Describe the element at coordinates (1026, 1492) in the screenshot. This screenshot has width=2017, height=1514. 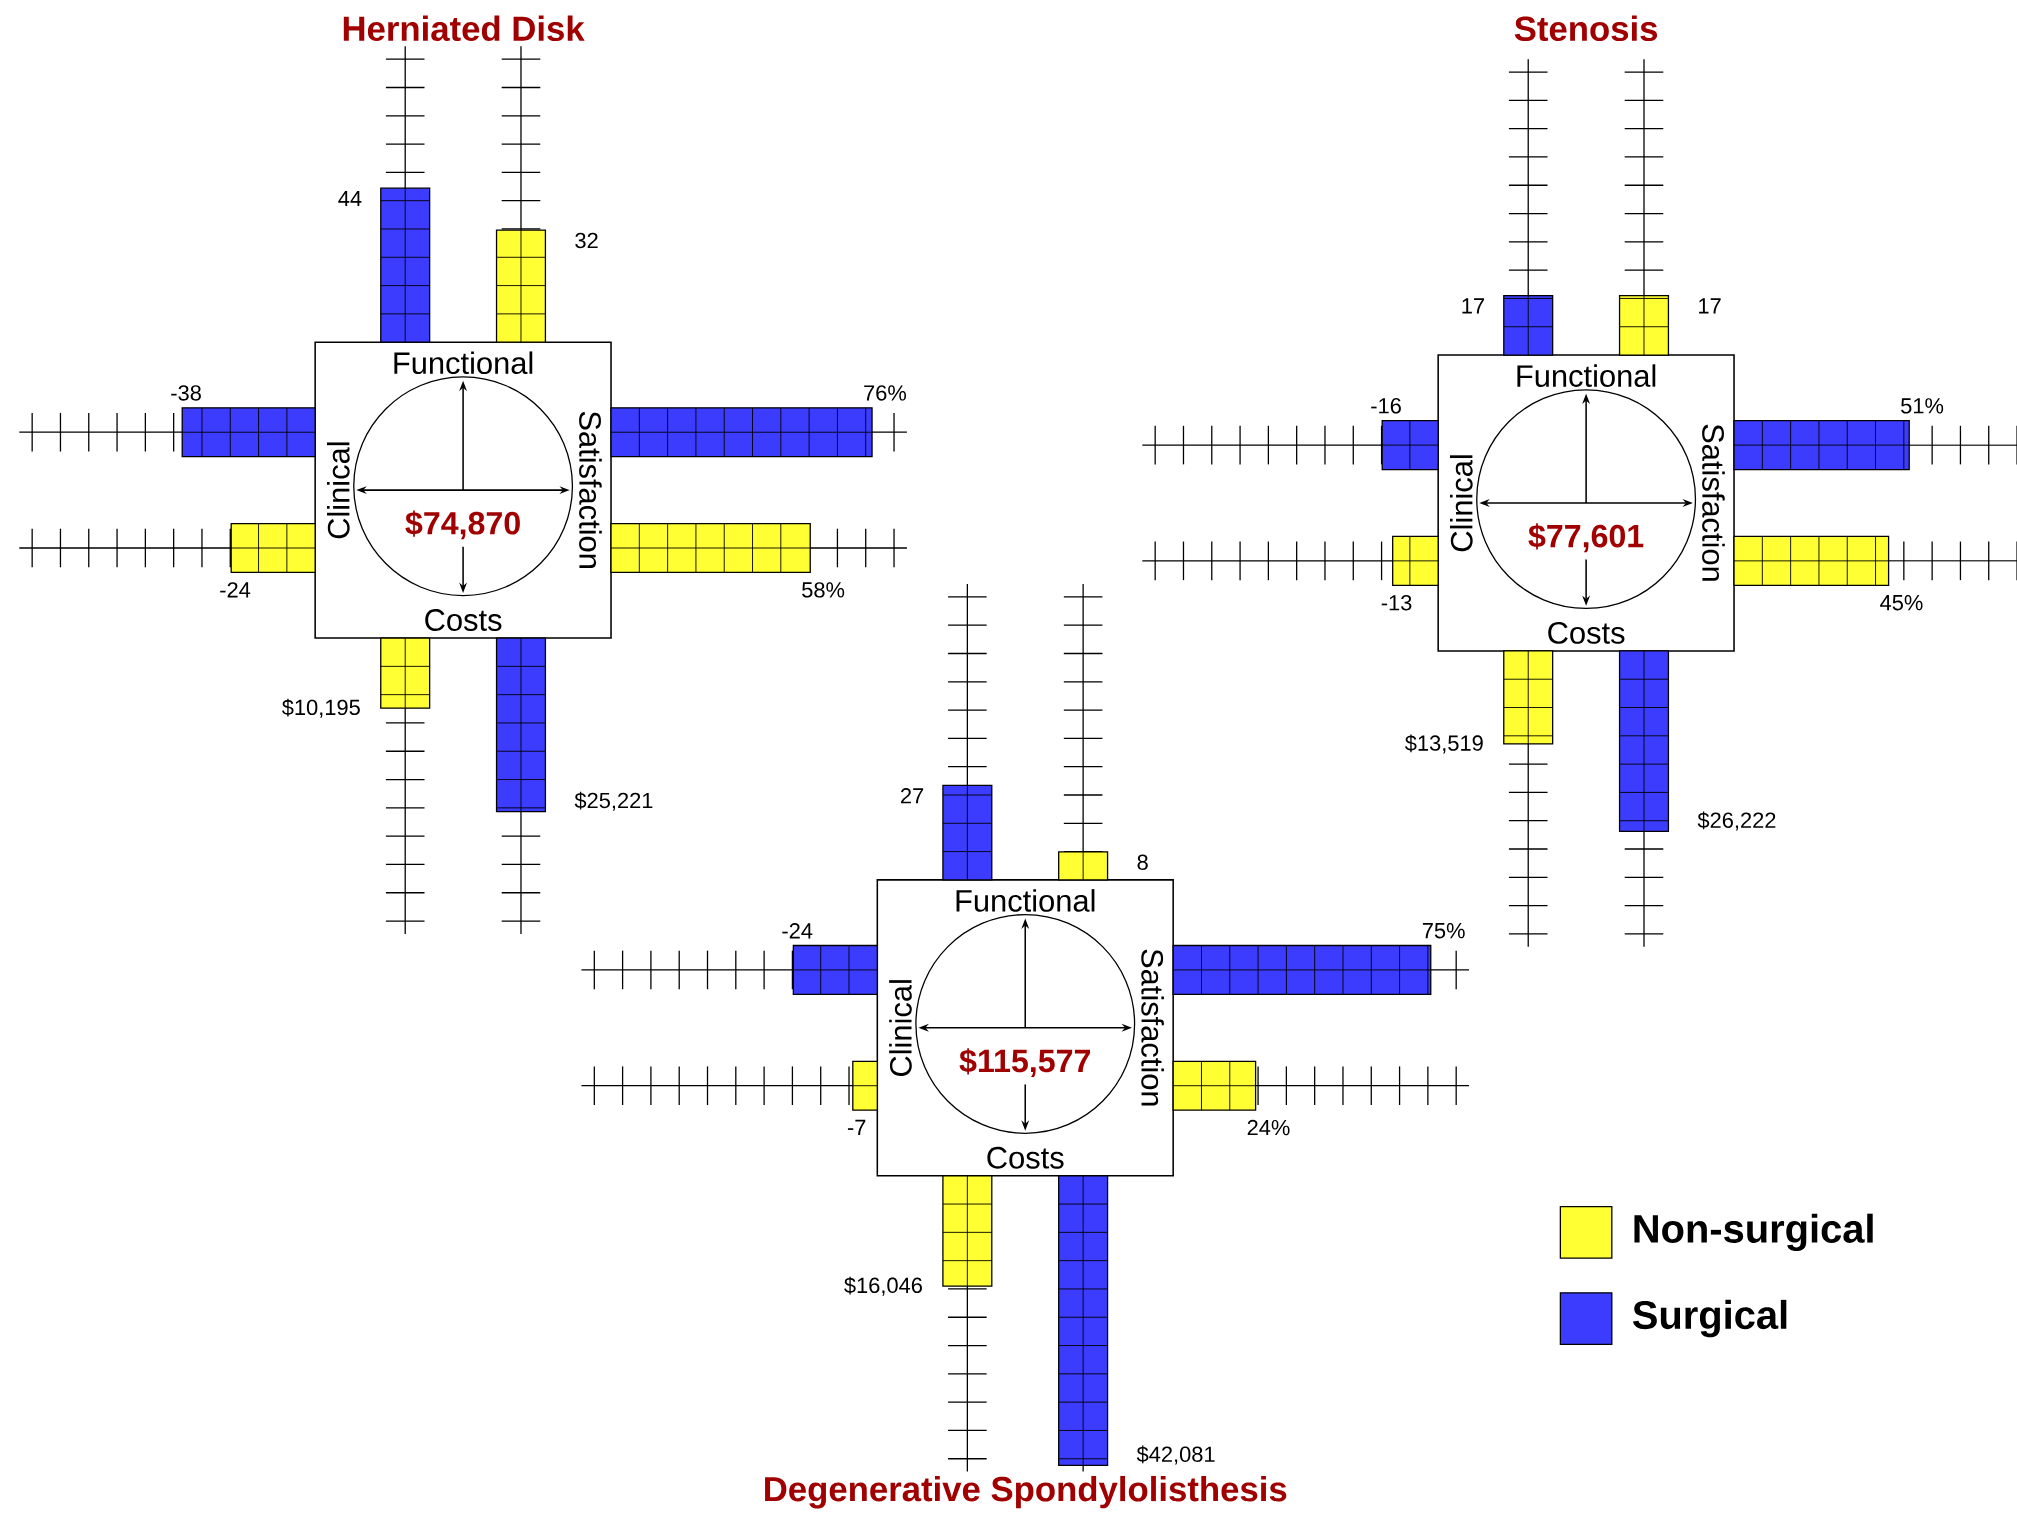
I see `text: Degenerative Spondylolisthesis` at that location.